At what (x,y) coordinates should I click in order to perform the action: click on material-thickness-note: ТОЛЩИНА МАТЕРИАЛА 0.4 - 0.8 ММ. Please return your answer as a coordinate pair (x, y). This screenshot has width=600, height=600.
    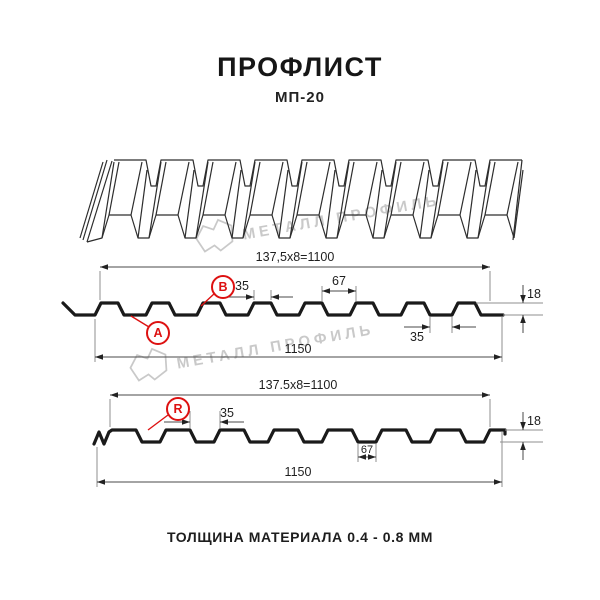
    Looking at the image, I should click on (300, 537).